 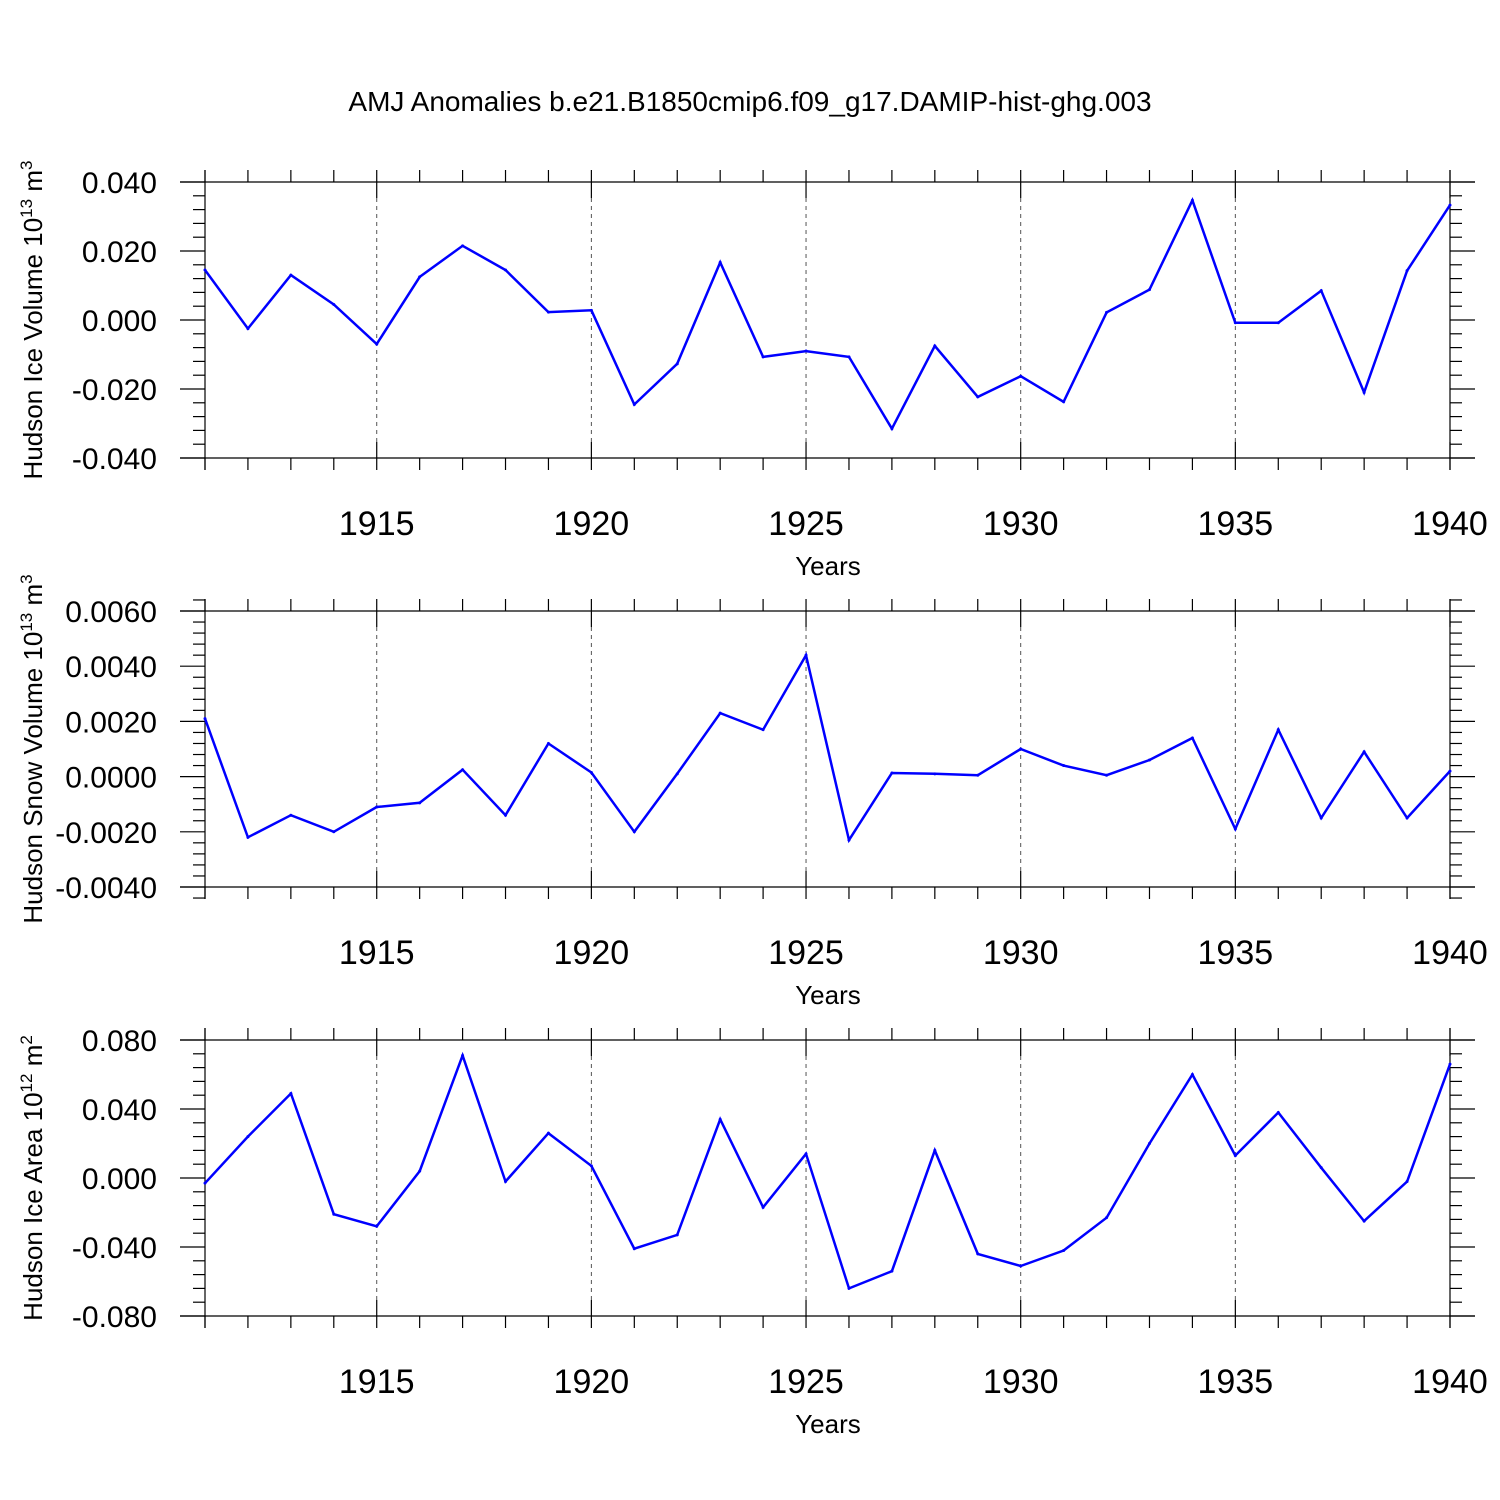 What do you see at coordinates (114, 1248) in the screenshot?
I see `y-tick-label: -0.040` at bounding box center [114, 1248].